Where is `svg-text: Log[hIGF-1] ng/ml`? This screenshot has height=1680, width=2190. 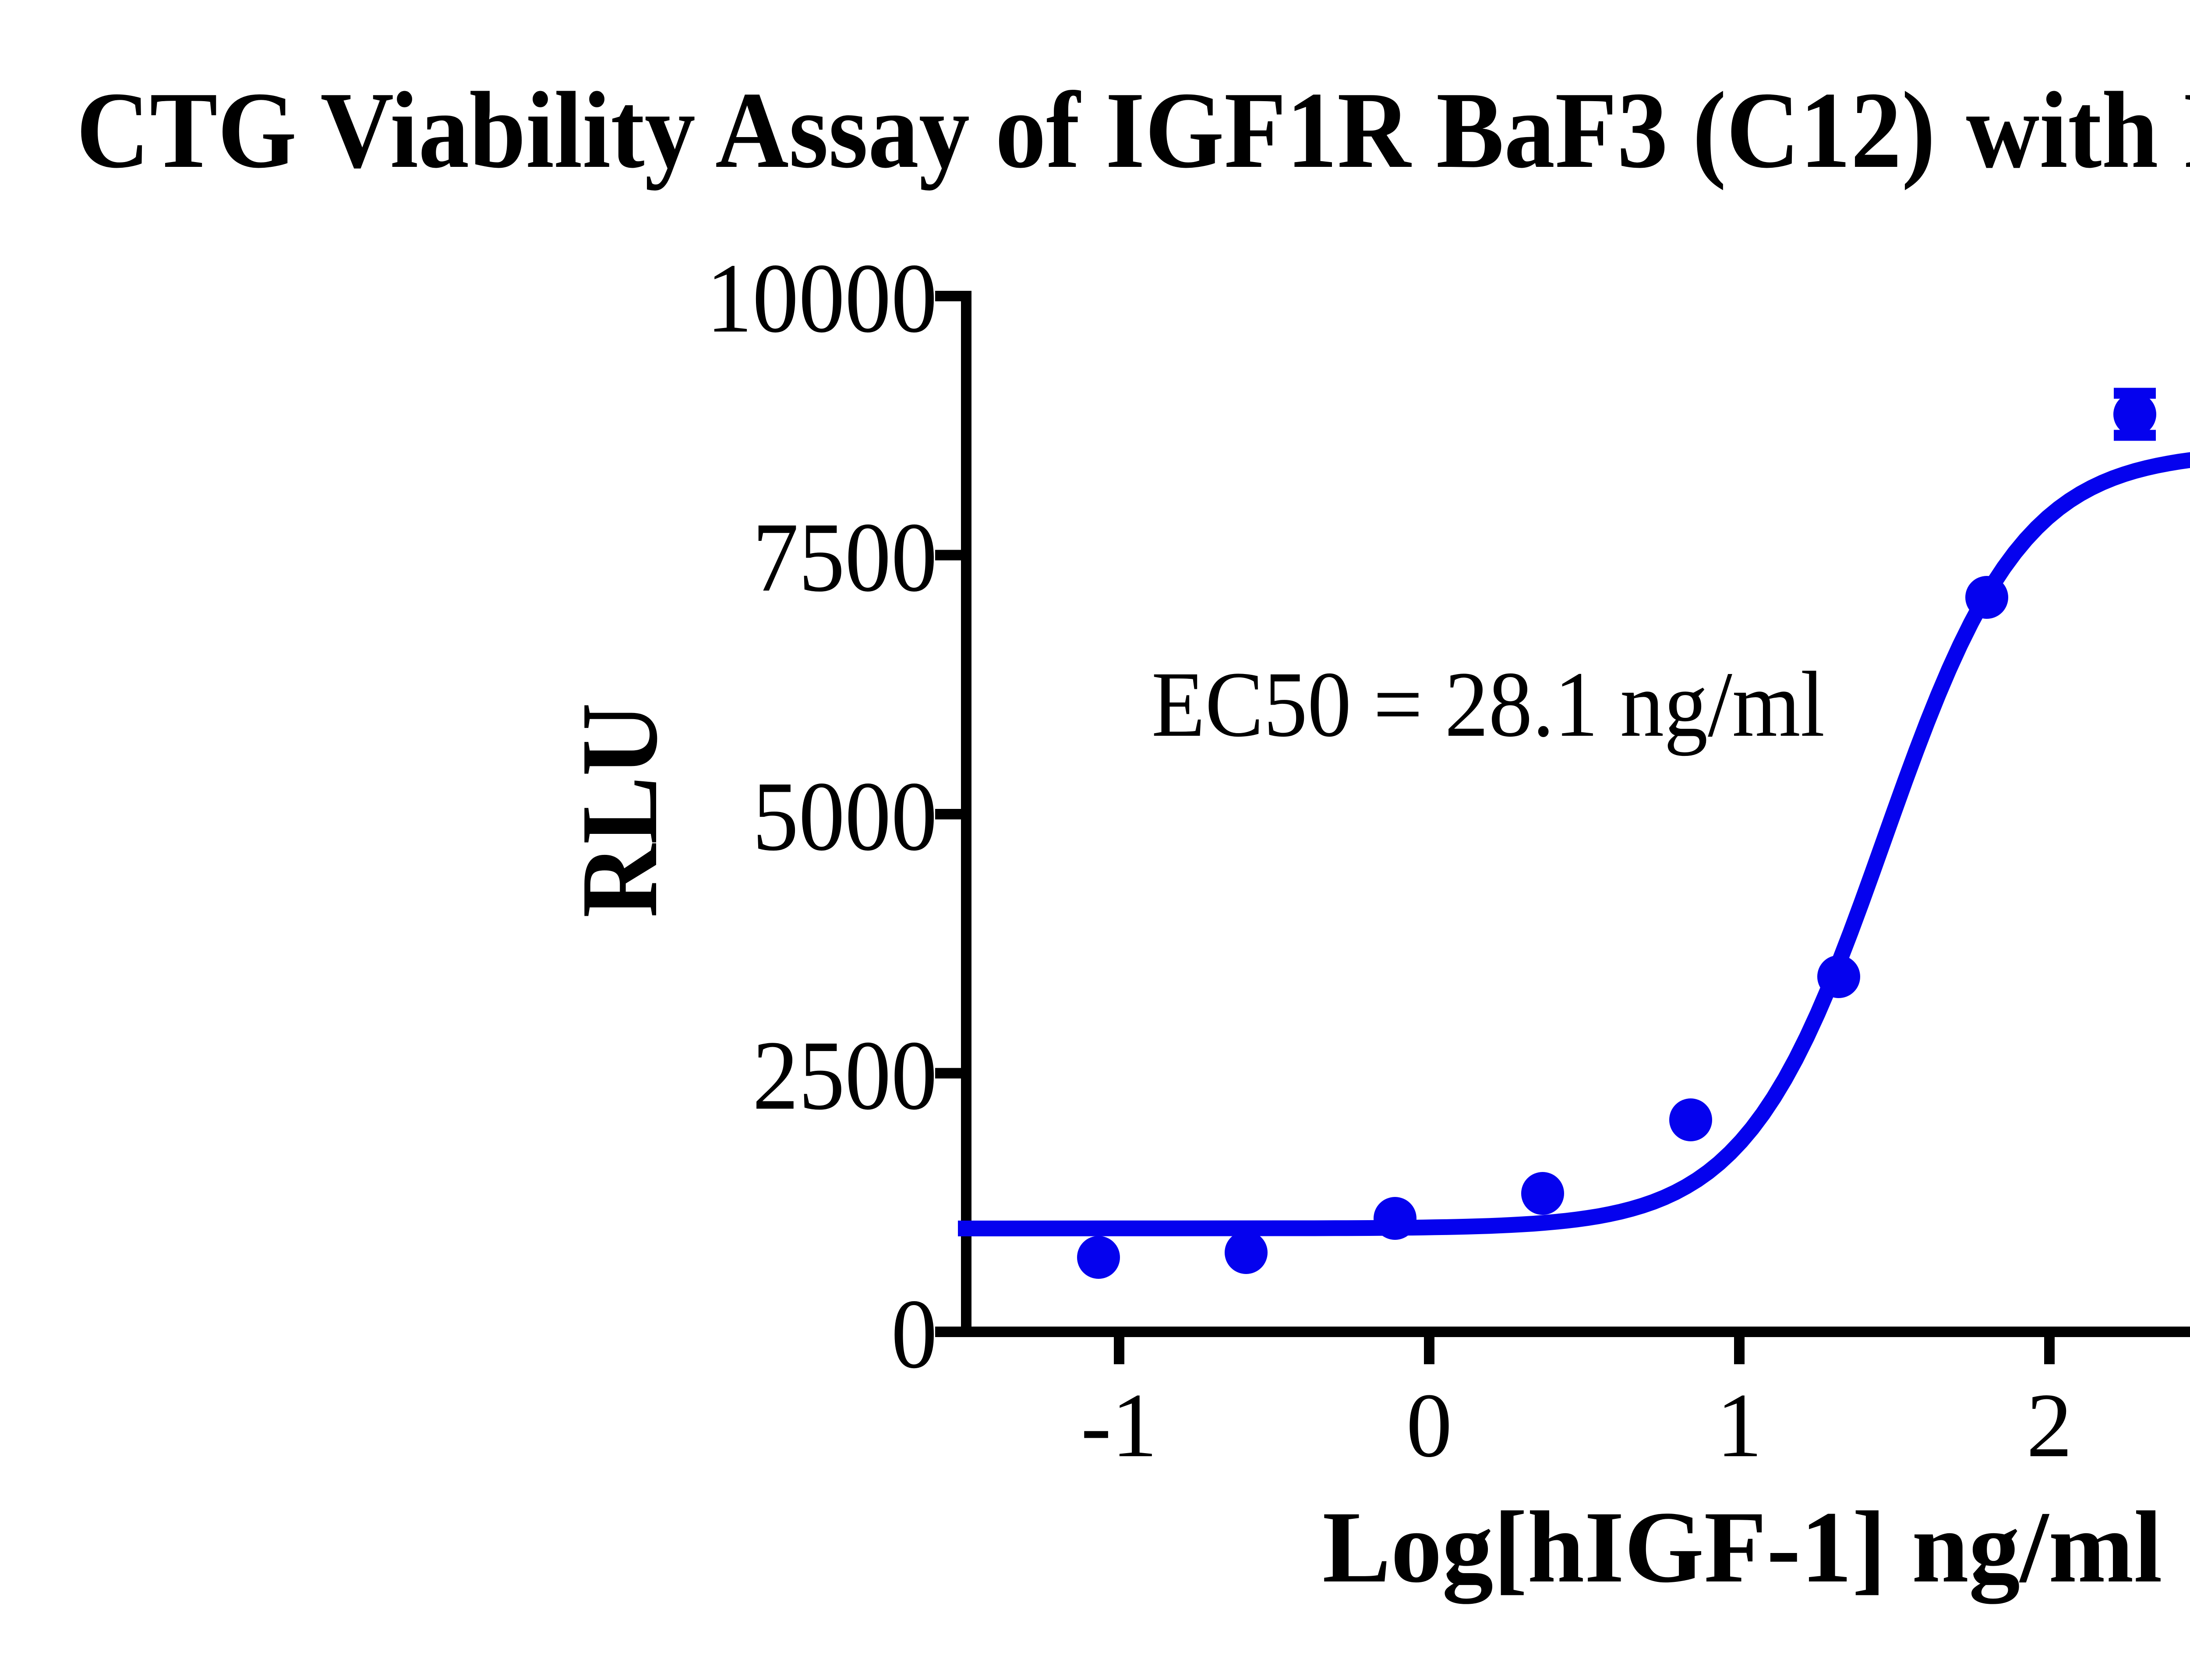 svg-text: Log[hIGF-1] ng/ml is located at coordinates (1742, 1547).